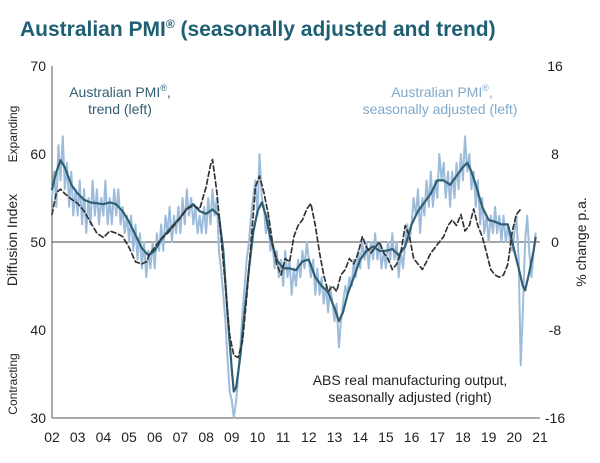 The width and height of the screenshot is (600, 463). I want to click on x-tick-15: 15, so click(386, 437).